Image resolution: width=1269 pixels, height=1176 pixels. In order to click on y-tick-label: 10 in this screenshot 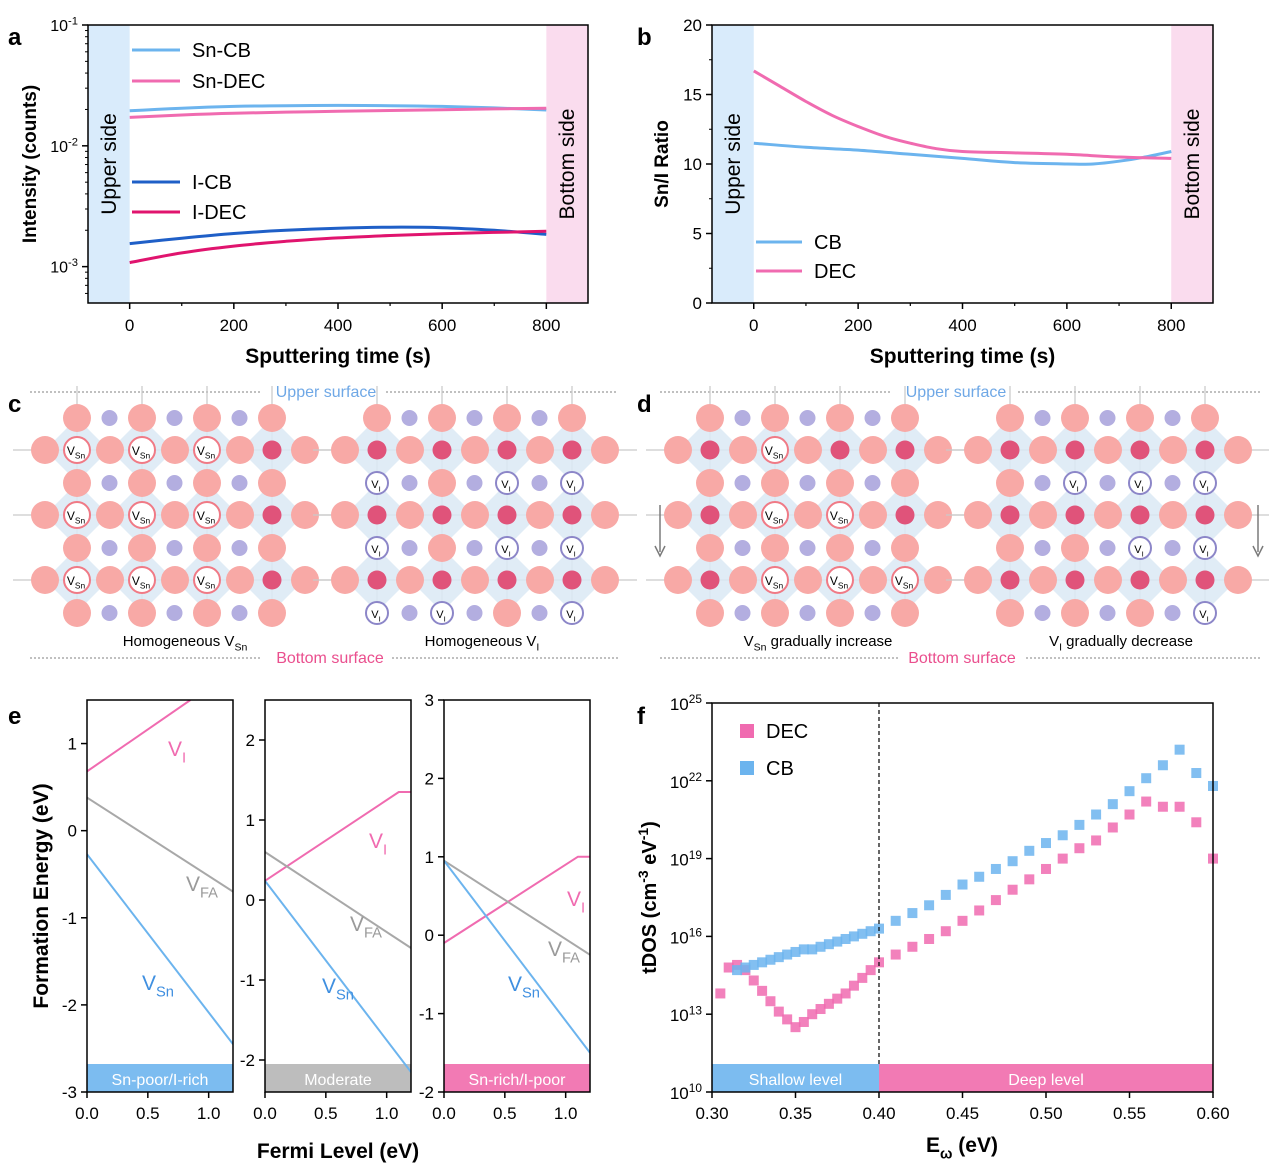, I will do `click(692, 164)`.